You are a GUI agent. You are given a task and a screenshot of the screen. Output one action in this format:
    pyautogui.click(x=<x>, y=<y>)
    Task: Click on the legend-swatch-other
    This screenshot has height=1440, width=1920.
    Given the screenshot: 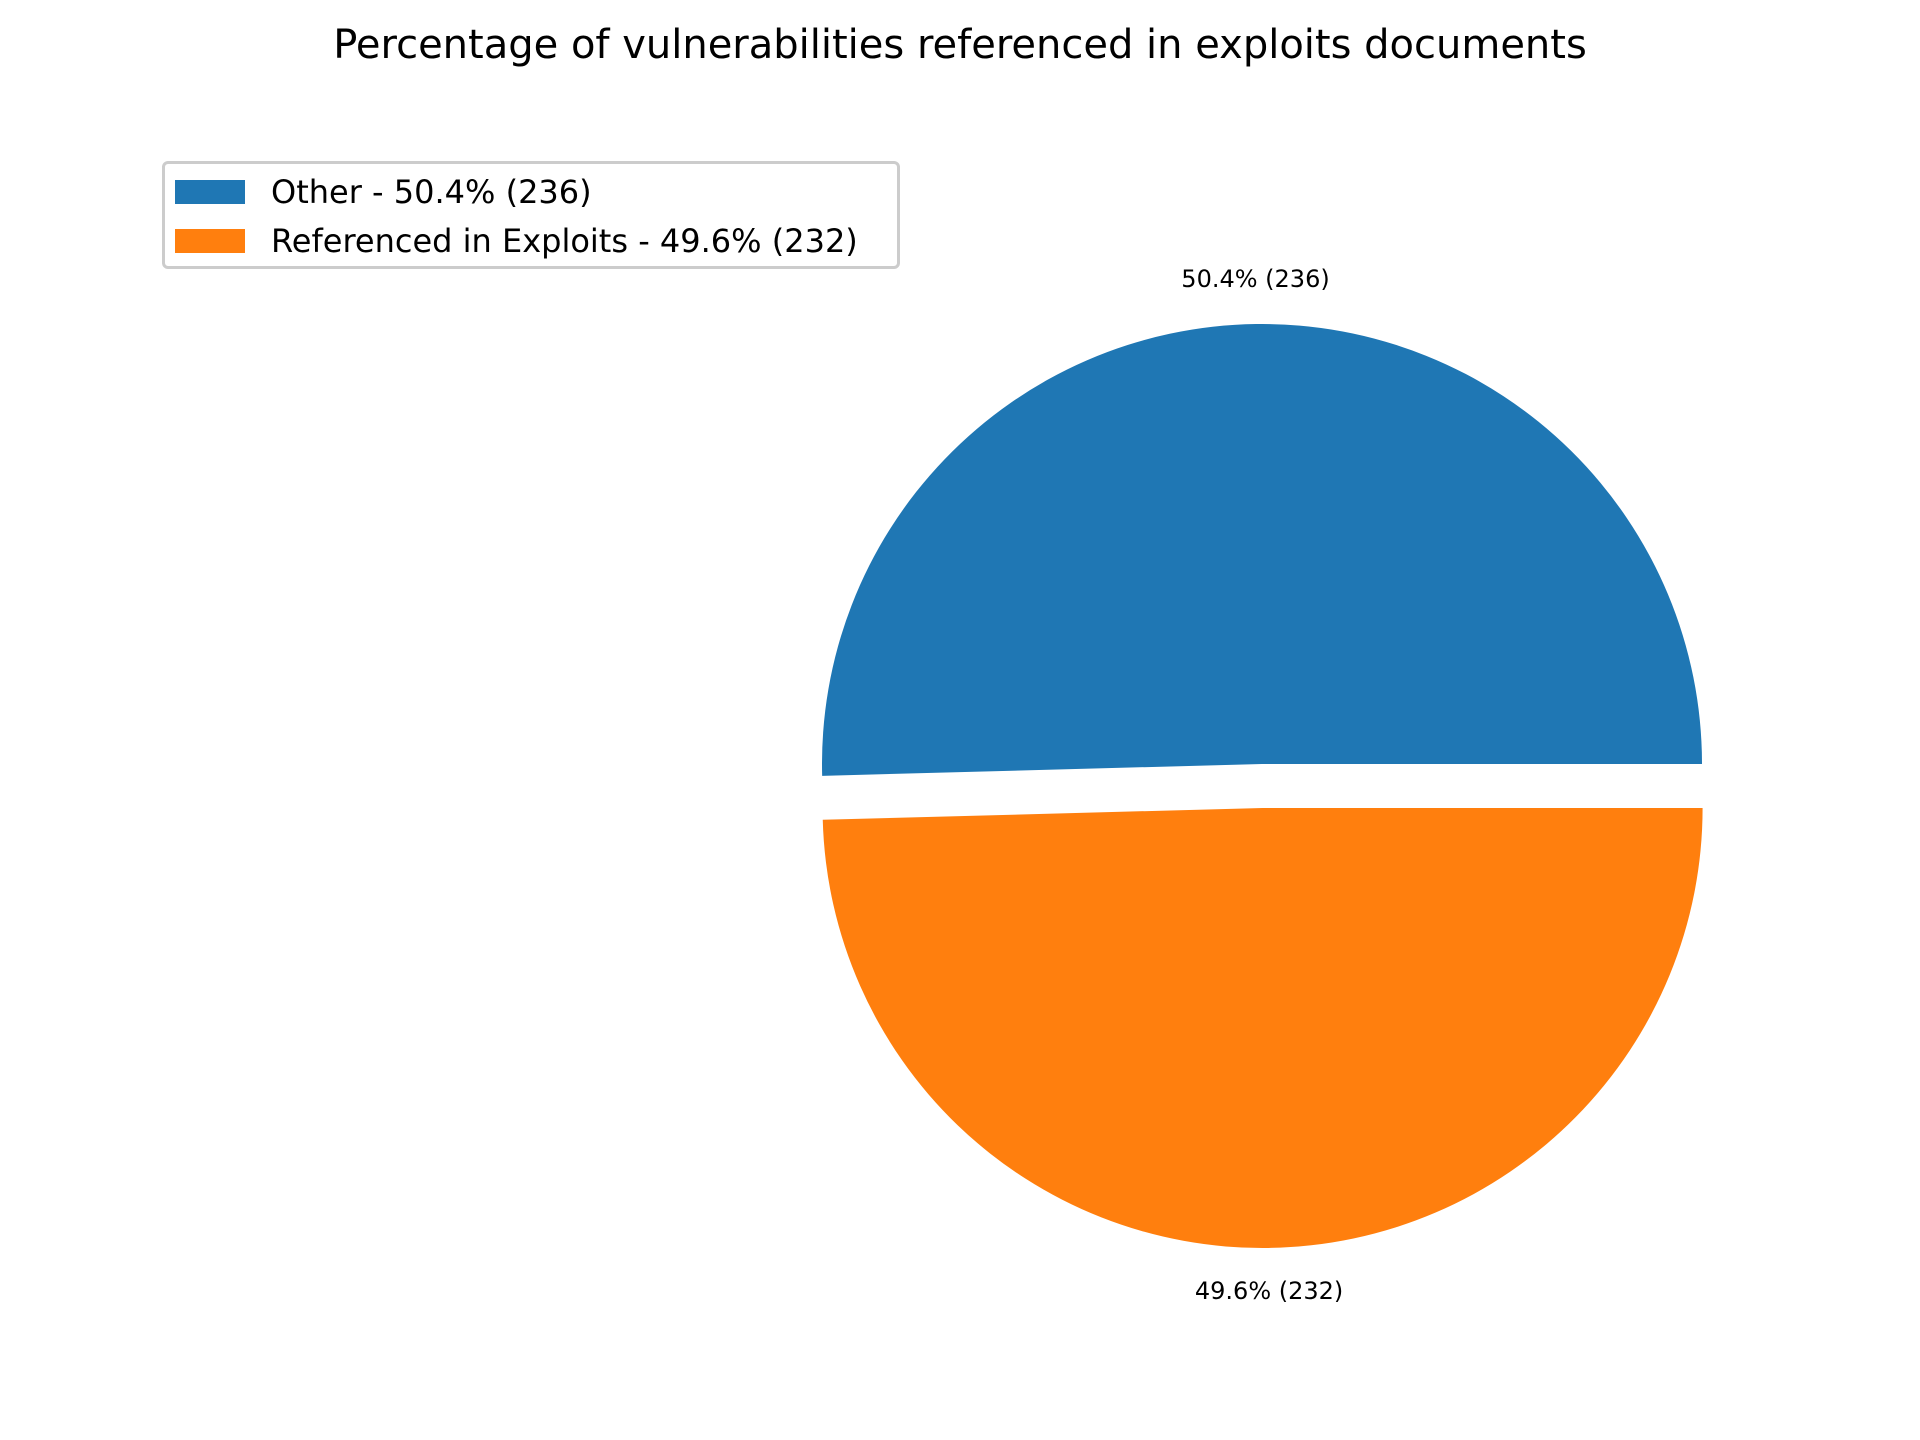 What is the action you would take?
    pyautogui.click(x=210, y=192)
    